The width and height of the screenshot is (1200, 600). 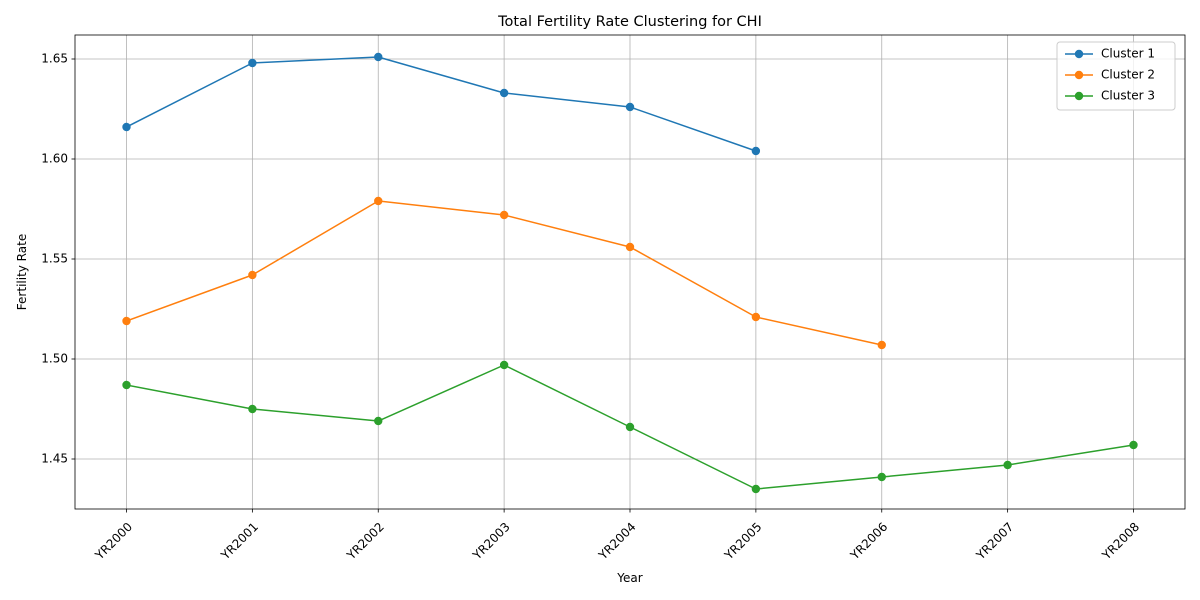 What do you see at coordinates (54, 459) in the screenshot?
I see `y-tick-label: 1.45` at bounding box center [54, 459].